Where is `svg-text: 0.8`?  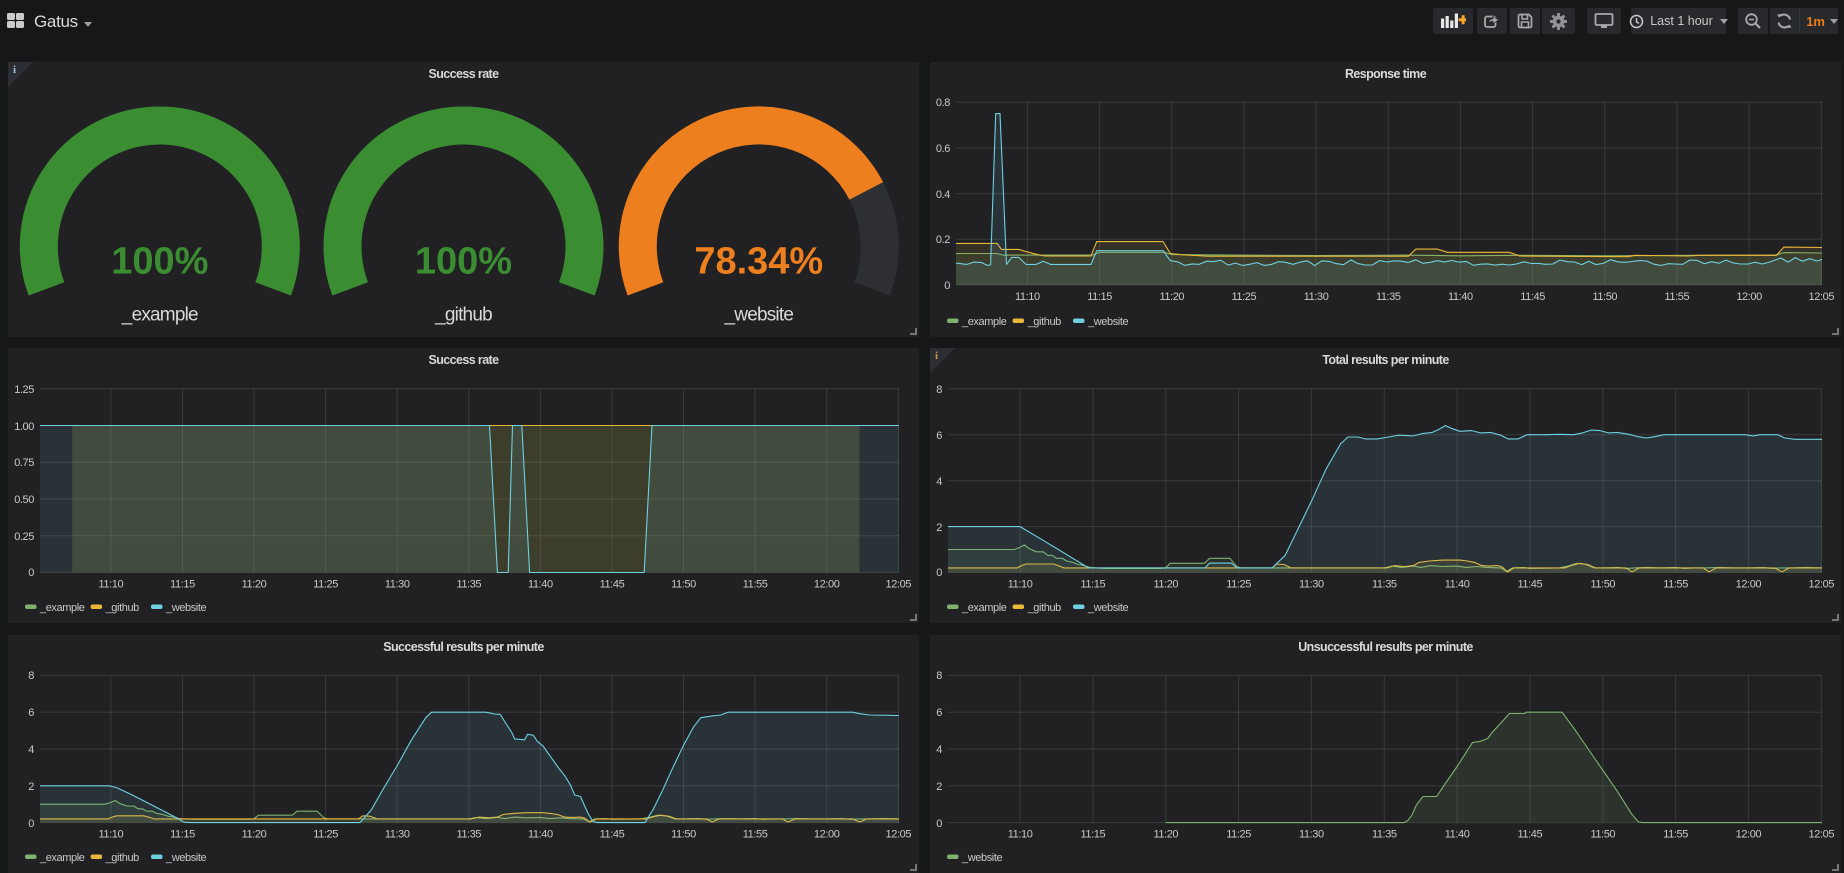 svg-text: 0.8 is located at coordinates (943, 103).